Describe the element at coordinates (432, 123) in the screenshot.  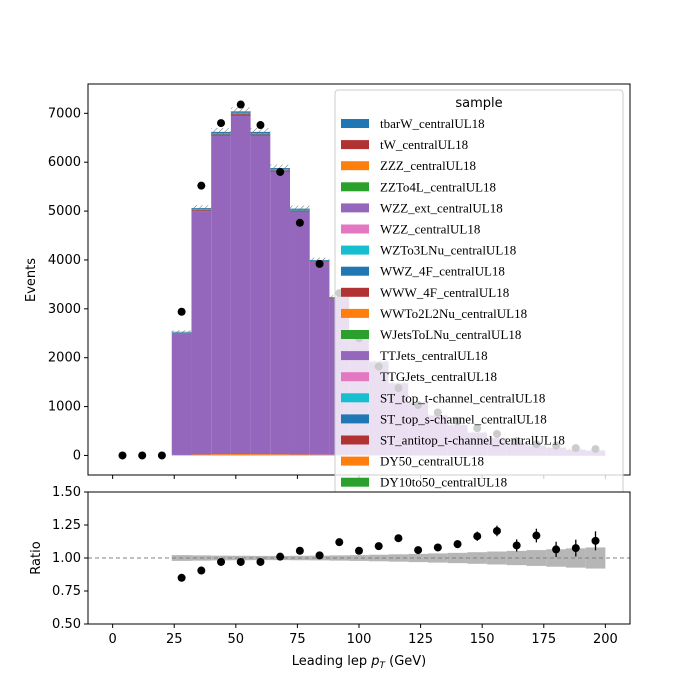
I see `legend-label: tbarW_centralUL18` at that location.